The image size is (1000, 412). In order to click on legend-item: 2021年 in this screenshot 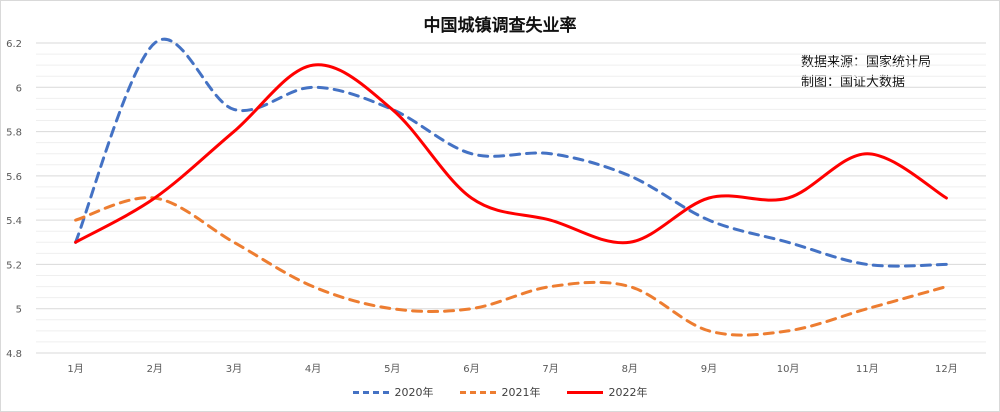, I will do `click(500, 392)`.